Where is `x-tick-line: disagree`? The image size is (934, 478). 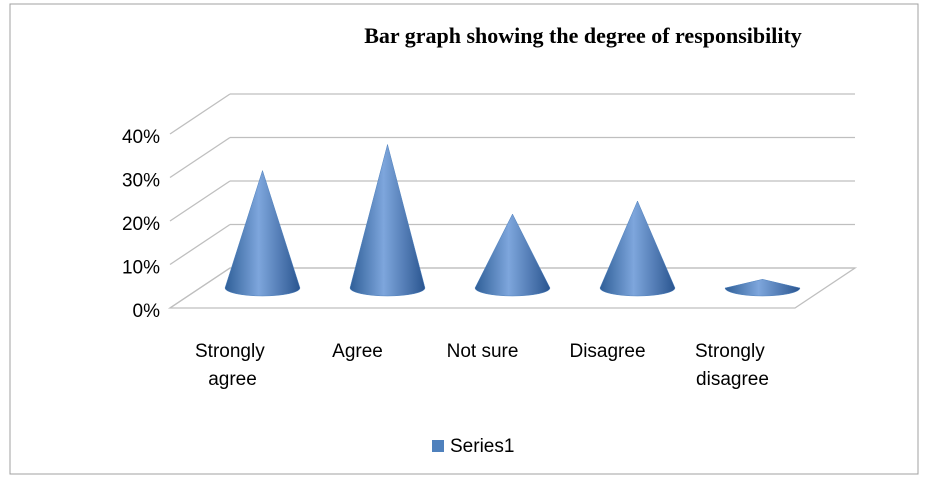 x-tick-line: disagree is located at coordinates (732, 379).